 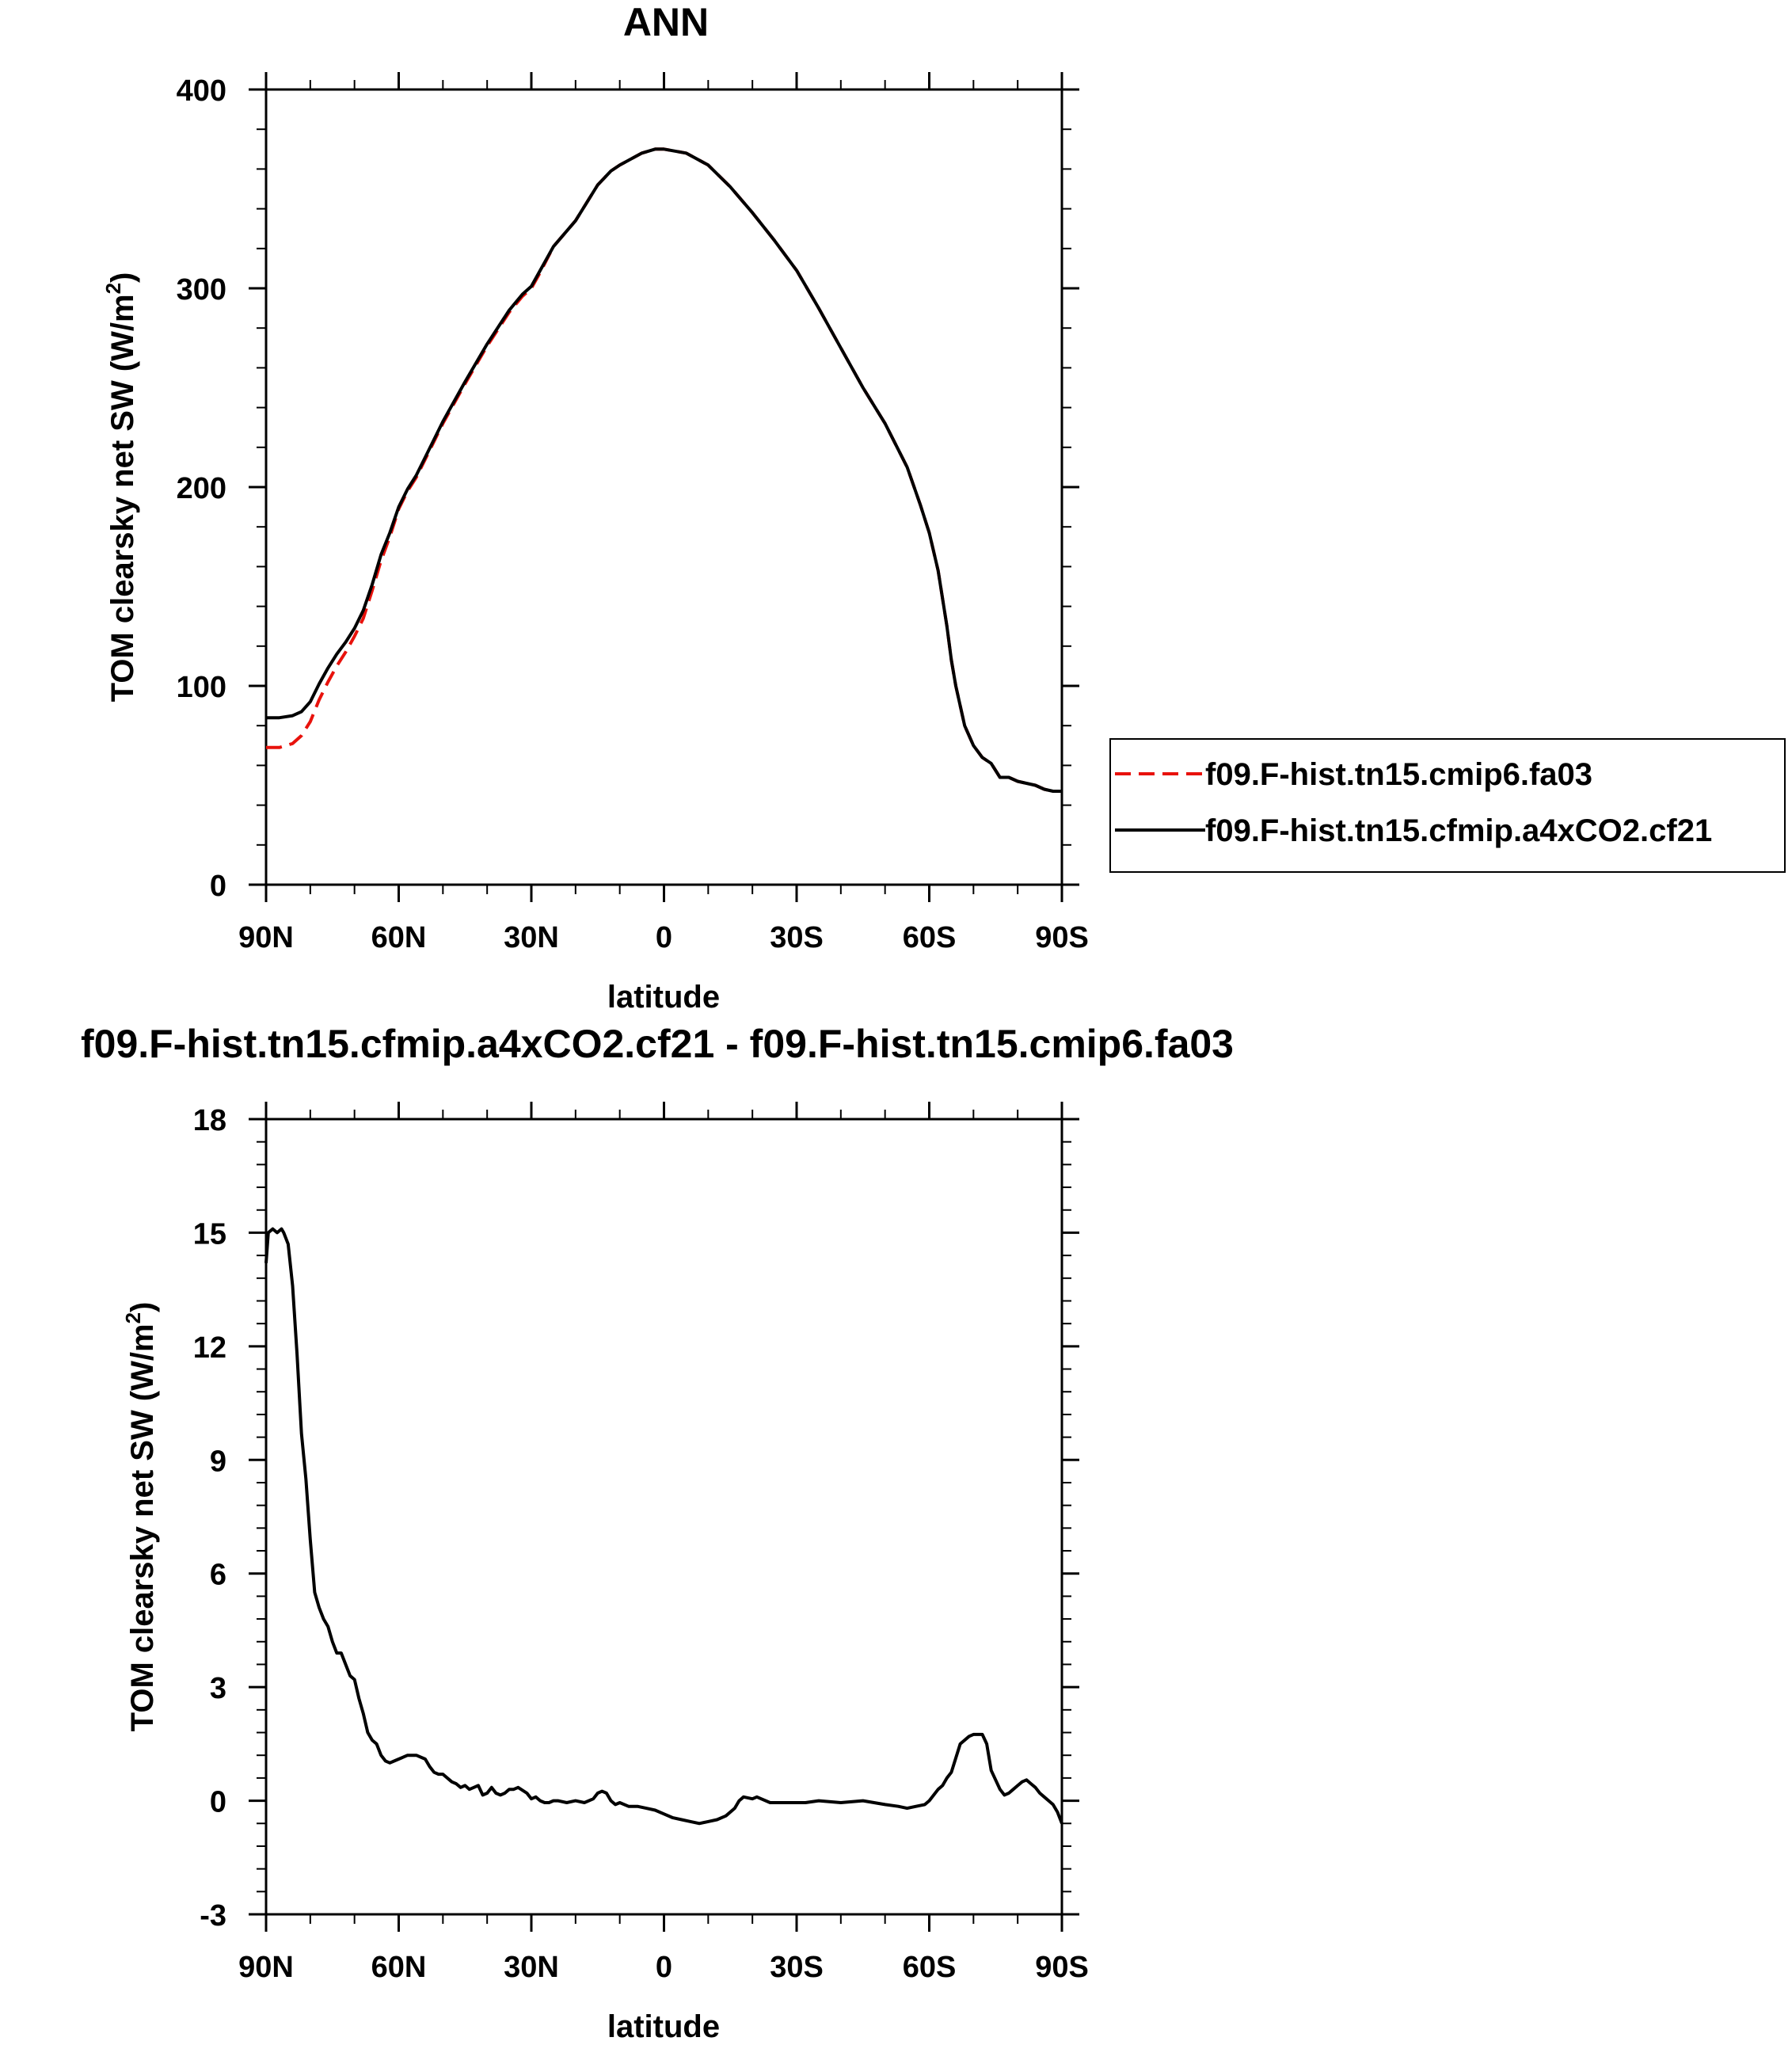 I want to click on legend-label: f09.F-hist.tn15.cfmip.a4xCO2.cf21, so click(x=1458, y=830).